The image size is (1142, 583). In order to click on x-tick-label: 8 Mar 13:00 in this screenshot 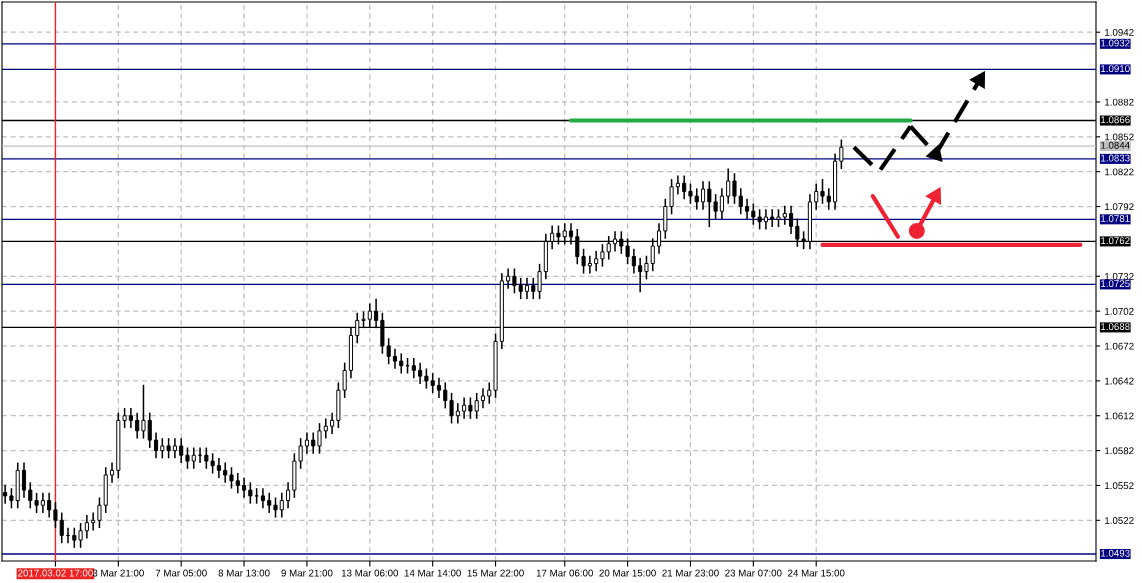, I will do `click(244, 573)`.